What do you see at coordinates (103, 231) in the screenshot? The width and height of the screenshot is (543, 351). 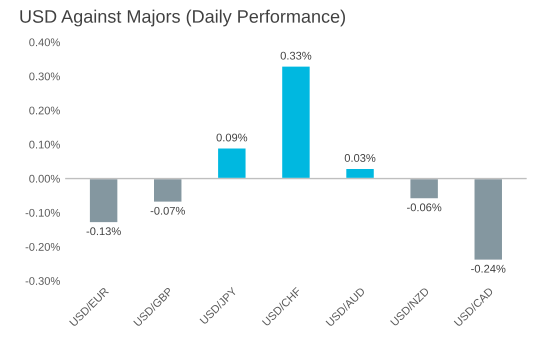 I see `data-label: -0.13%` at bounding box center [103, 231].